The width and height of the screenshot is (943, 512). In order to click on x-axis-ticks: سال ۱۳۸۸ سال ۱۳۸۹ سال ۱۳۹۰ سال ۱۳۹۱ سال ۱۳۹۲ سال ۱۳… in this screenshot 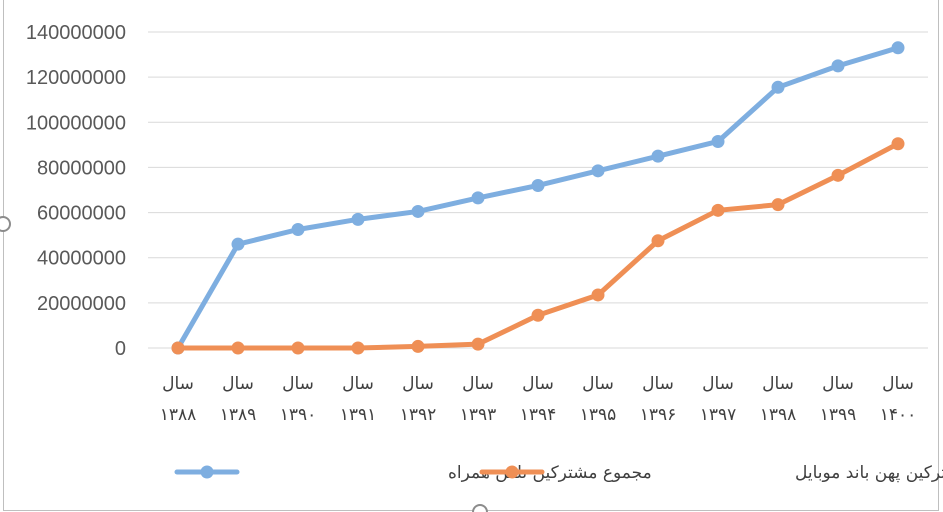, I will do `click(538, 399)`.